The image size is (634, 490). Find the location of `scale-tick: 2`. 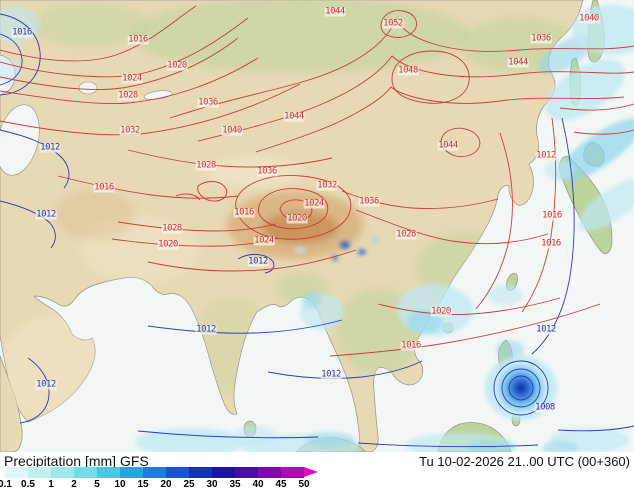

scale-tick: 2 is located at coordinates (74, 484).